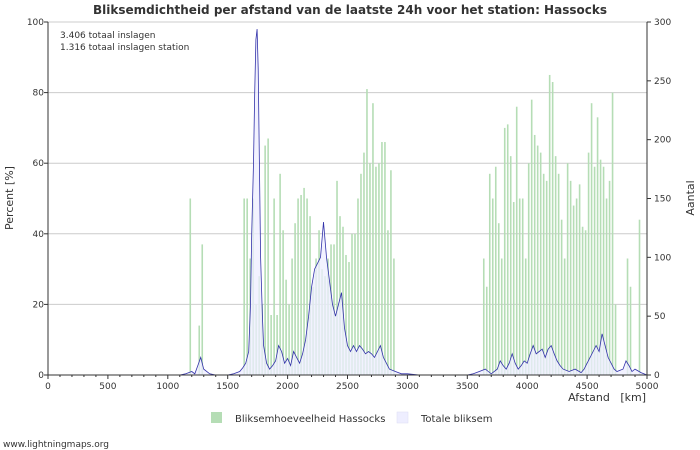  What do you see at coordinates (662, 200) in the screenshot?
I see `y-right-tick-label-150: 150` at bounding box center [662, 200].